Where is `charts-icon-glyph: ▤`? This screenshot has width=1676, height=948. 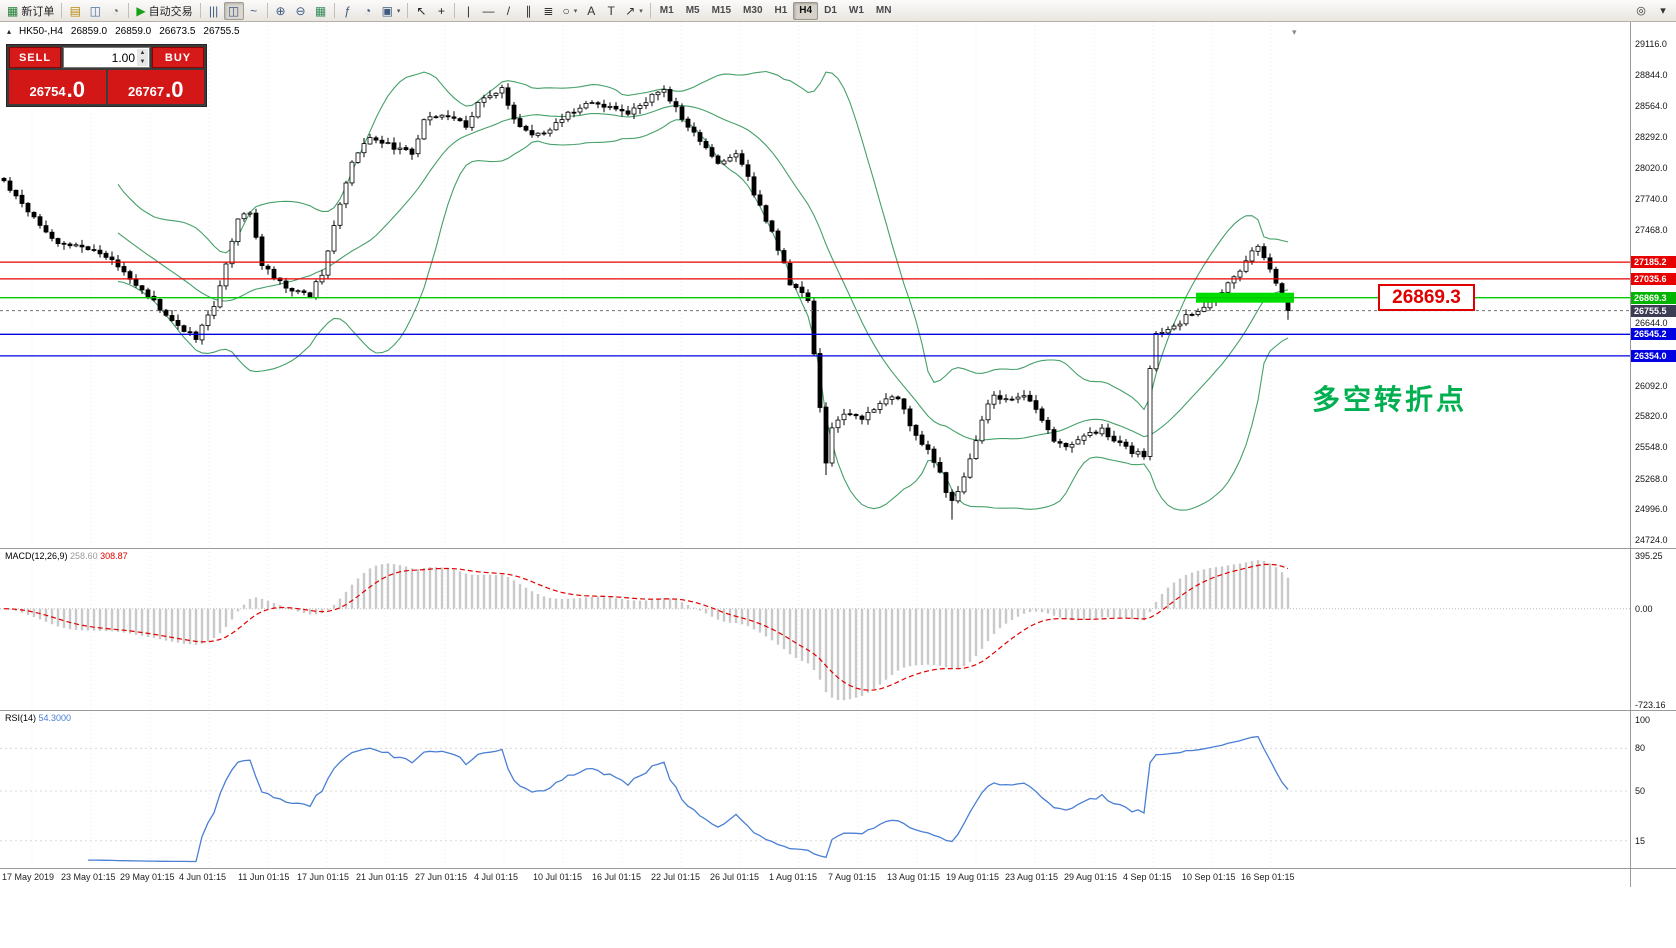 charts-icon-glyph: ▤ is located at coordinates (75, 10).